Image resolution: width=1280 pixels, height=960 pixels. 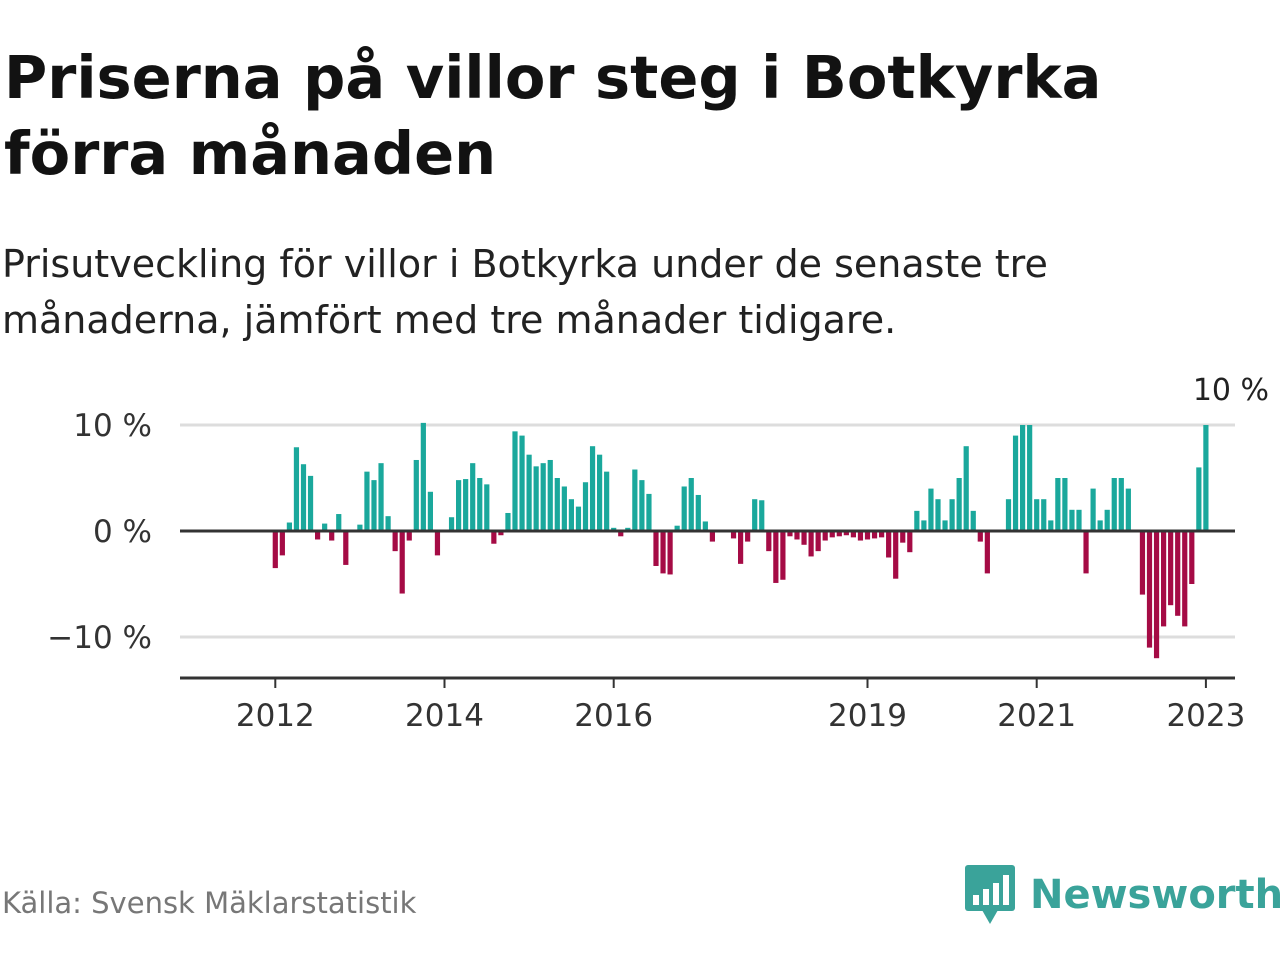 I want to click on y-tick-label: −10 %, so click(x=99, y=638).